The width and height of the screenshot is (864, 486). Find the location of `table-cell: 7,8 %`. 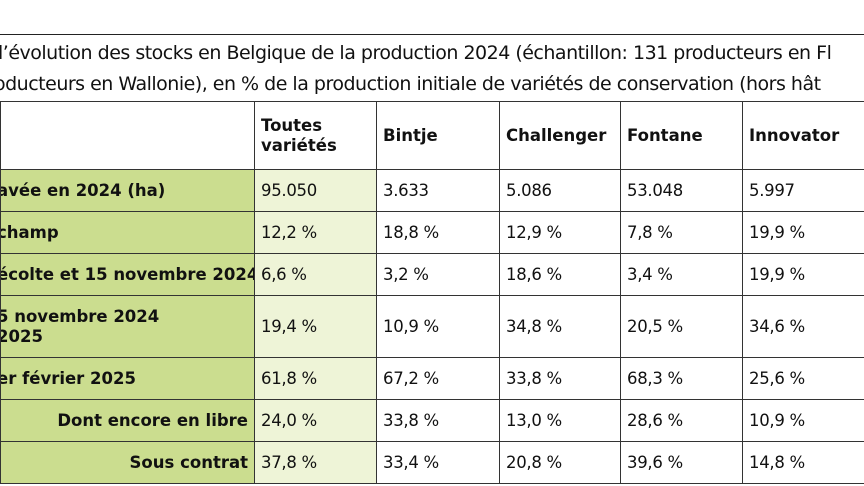

table-cell: 7,8 % is located at coordinates (681, 232).